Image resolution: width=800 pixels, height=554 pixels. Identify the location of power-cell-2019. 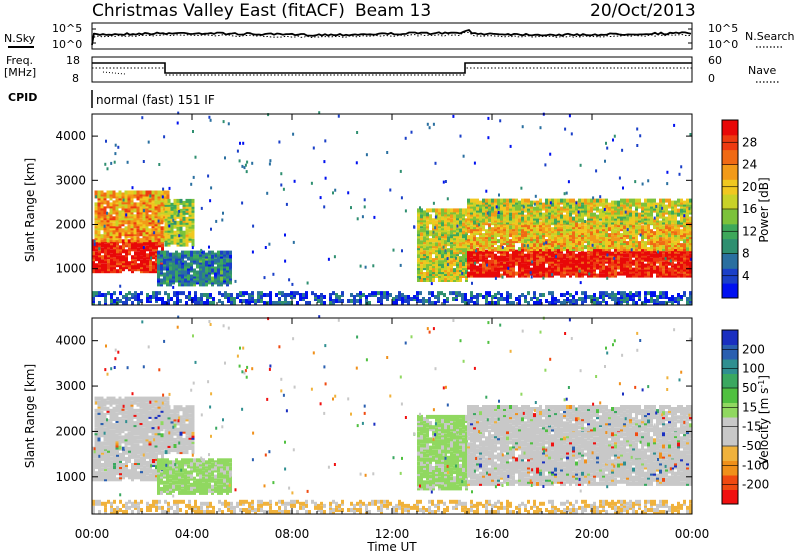
(519, 255).